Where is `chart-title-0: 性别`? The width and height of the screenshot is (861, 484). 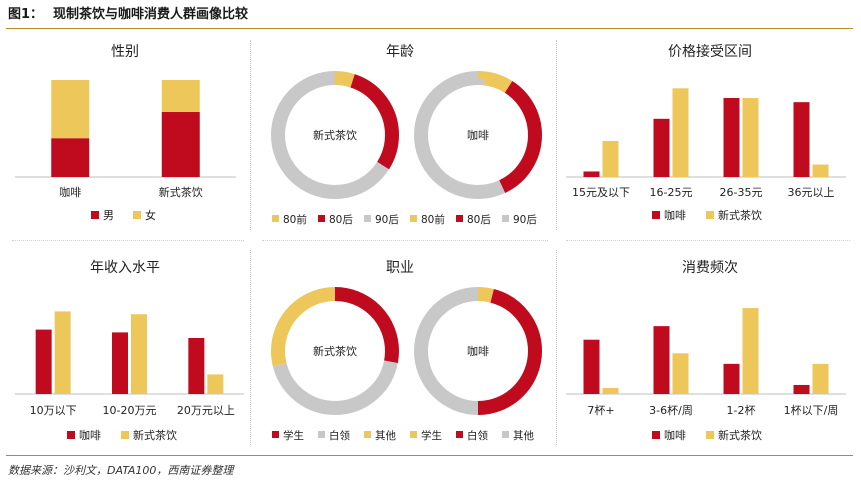 chart-title-0: 性别 is located at coordinates (125, 52).